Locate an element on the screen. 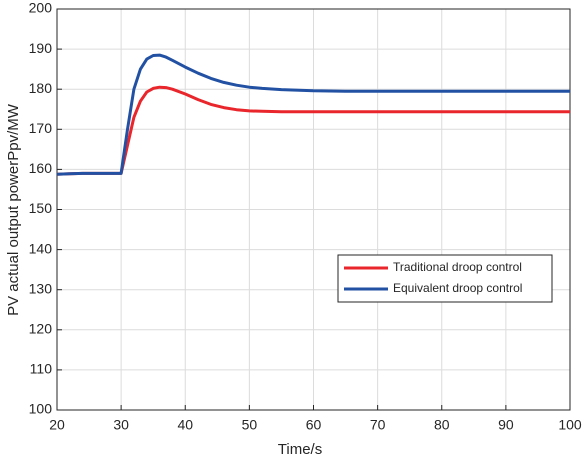 The height and width of the screenshot is (459, 585). y-tick-label: 140 is located at coordinates (41, 248).